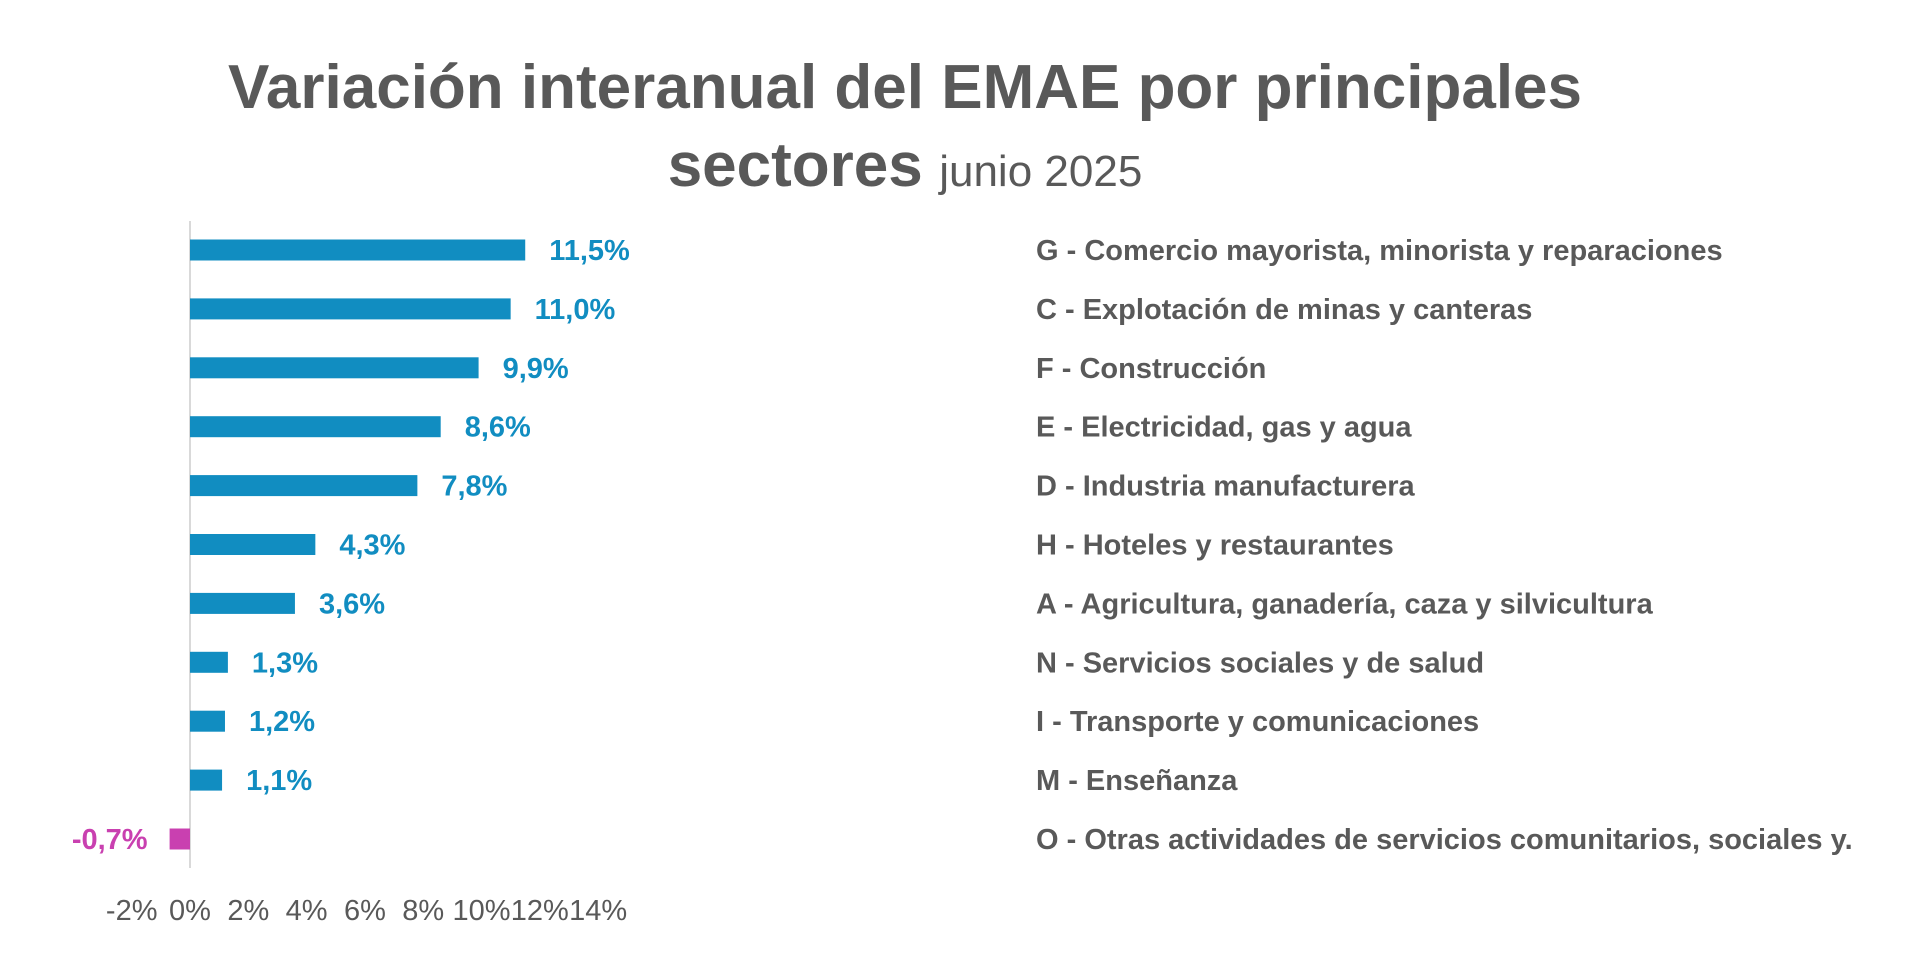  What do you see at coordinates (598, 911) in the screenshot?
I see `x-tick-label: 14%` at bounding box center [598, 911].